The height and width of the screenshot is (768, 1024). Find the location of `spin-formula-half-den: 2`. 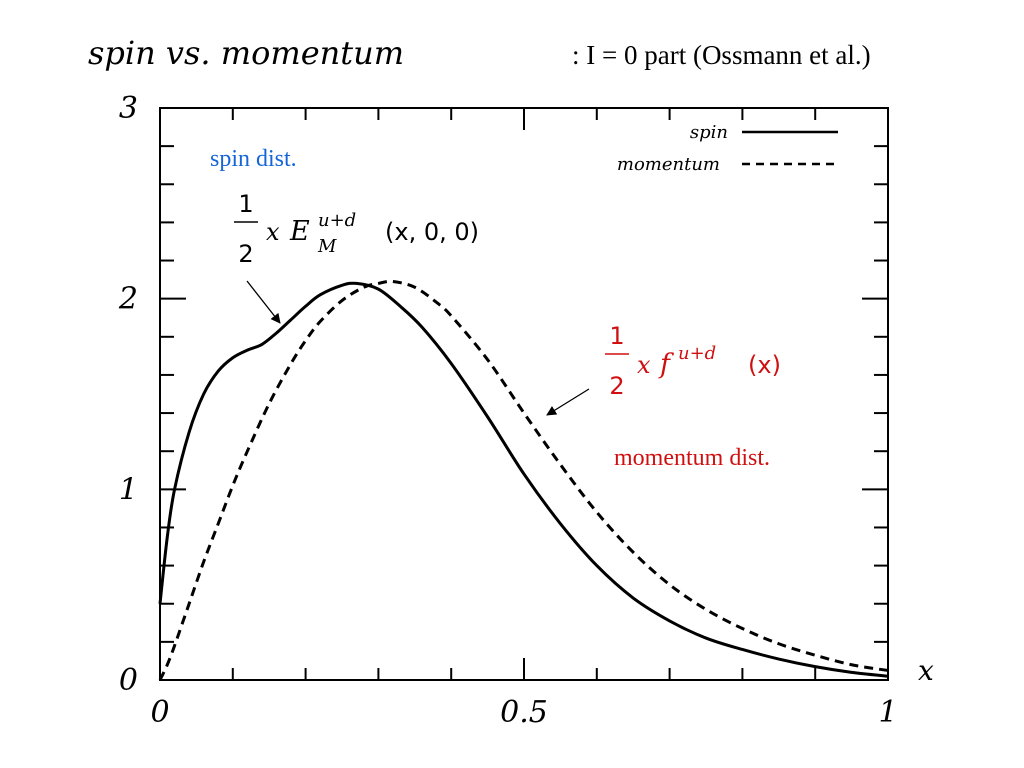

spin-formula-half-den: 2 is located at coordinates (245, 254).